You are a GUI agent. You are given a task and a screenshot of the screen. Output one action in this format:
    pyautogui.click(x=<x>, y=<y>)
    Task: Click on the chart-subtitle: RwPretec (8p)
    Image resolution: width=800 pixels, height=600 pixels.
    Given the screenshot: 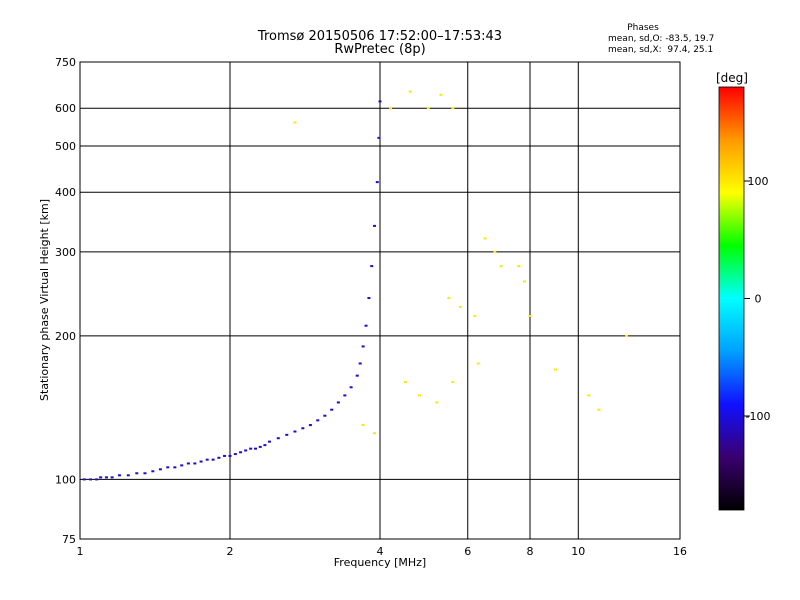 What is the action you would take?
    pyautogui.click(x=379, y=49)
    